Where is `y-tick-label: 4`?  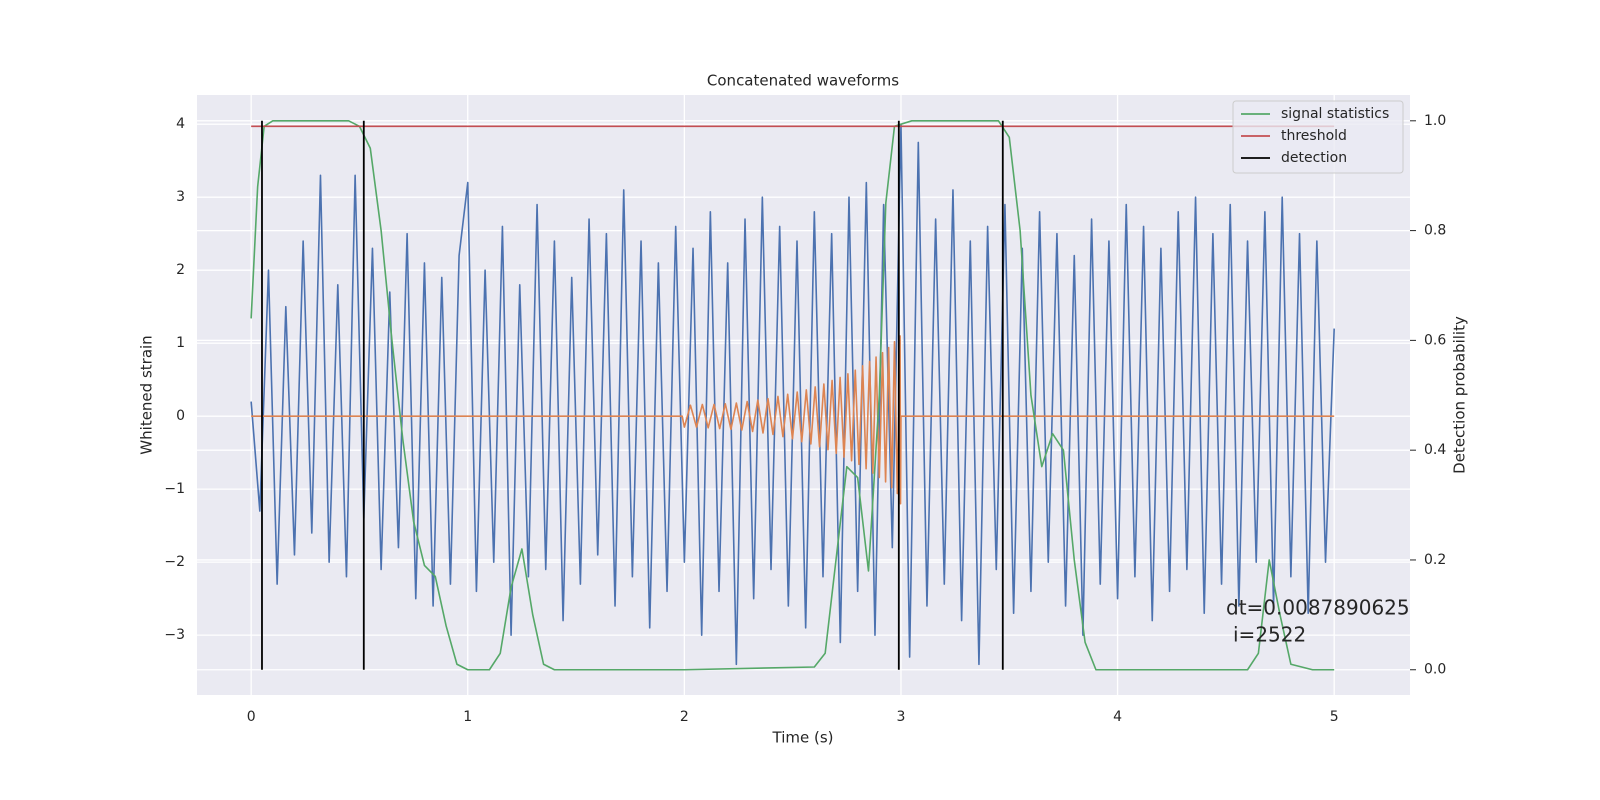 y-tick-label: 4 is located at coordinates (180, 124).